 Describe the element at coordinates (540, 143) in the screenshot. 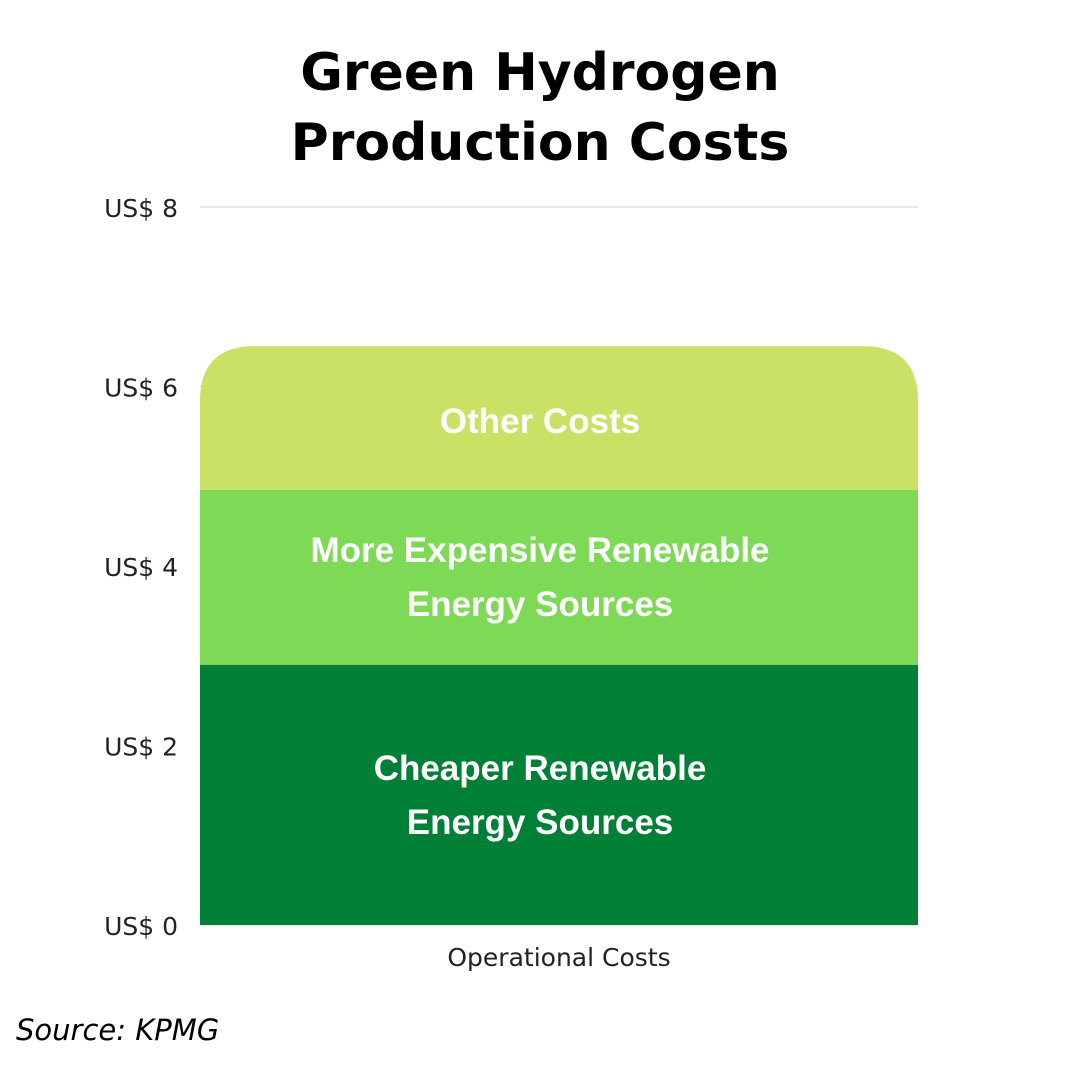

I see `chart-title-line-2: Production Costs` at that location.